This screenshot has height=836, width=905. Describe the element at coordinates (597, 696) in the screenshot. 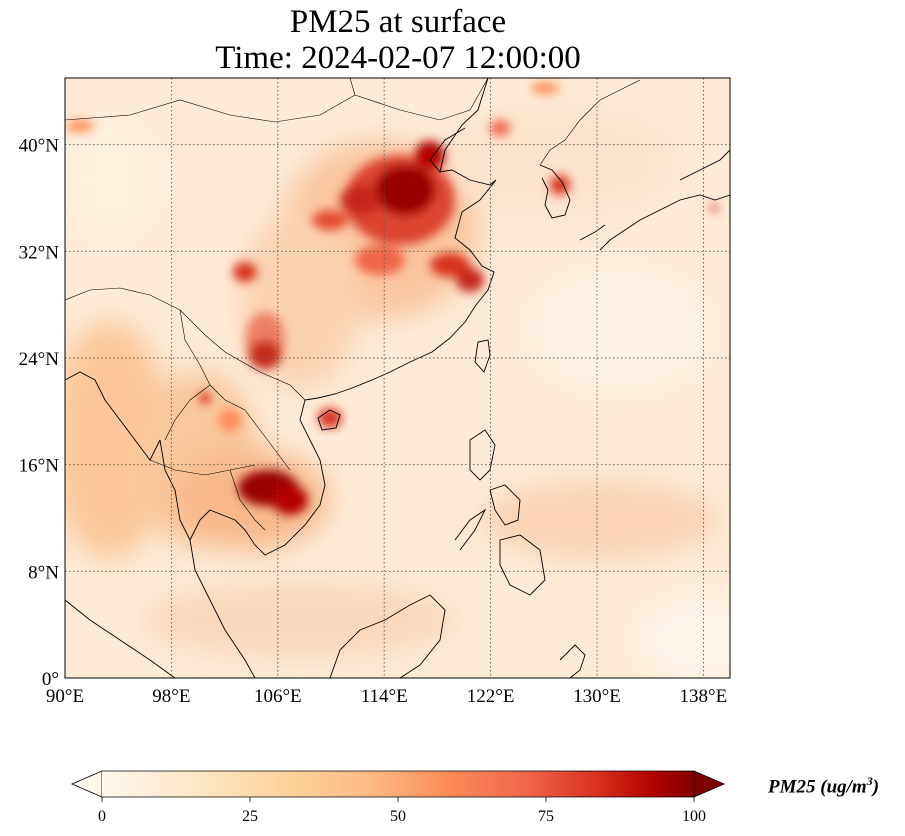

I see `lon-tick-label: 130°E` at that location.